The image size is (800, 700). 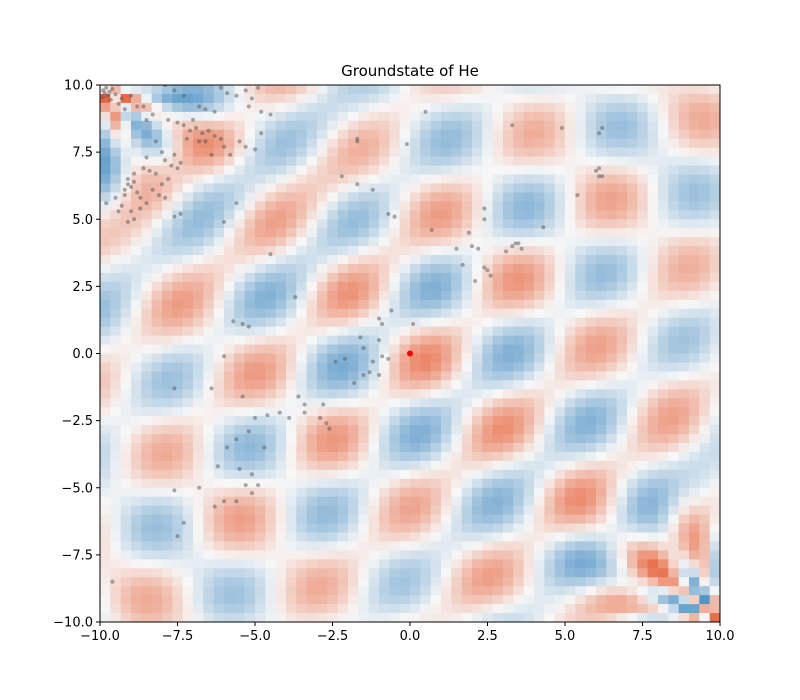 I want to click on x-tick-label: 2.5, so click(x=487, y=636).